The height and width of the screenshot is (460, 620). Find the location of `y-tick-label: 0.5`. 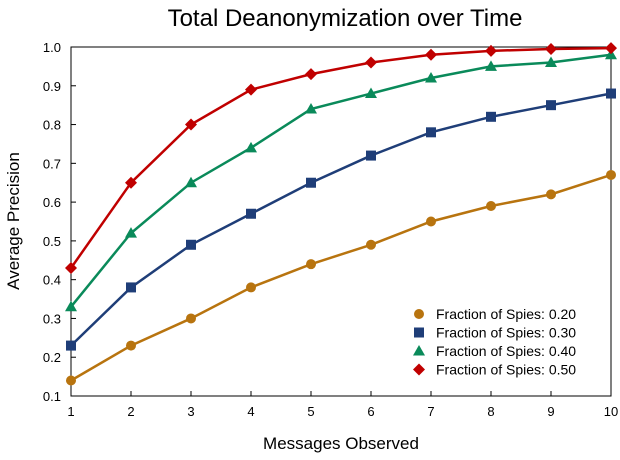

y-tick-label: 0.5 is located at coordinates (52, 241).